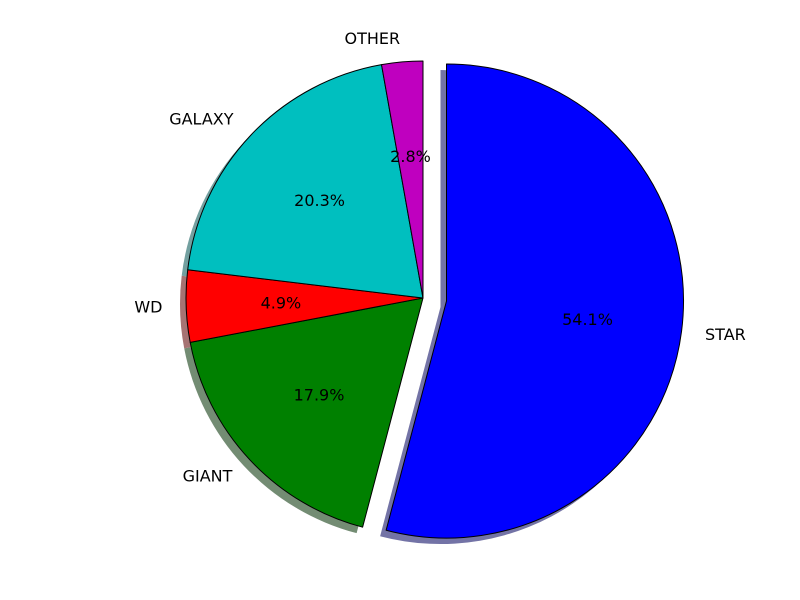  Describe the element at coordinates (306, 412) in the screenshot. I see `pie-slice-giant` at that location.